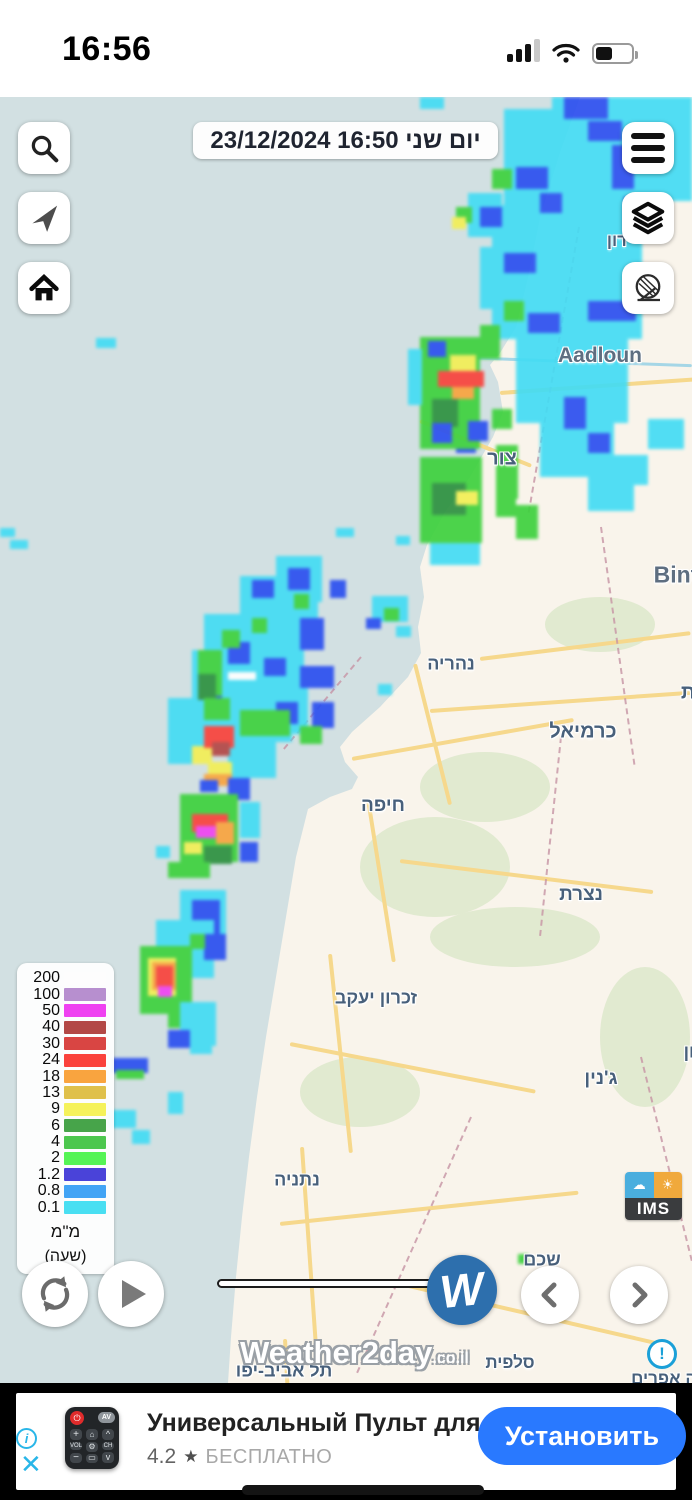 The image size is (692, 1500). I want to click on layers-button, so click(648, 218).